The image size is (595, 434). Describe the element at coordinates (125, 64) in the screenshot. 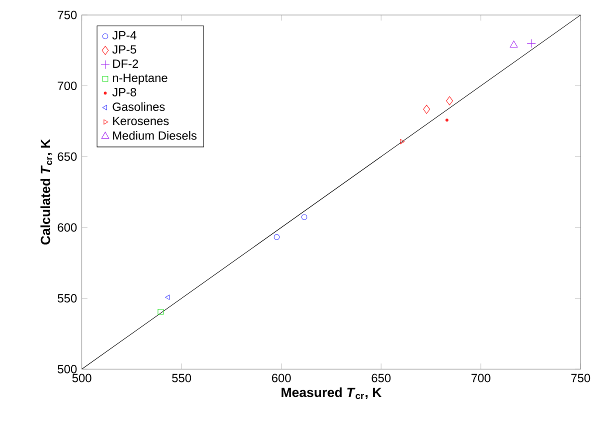

I see `legend-label: DF-2` at that location.